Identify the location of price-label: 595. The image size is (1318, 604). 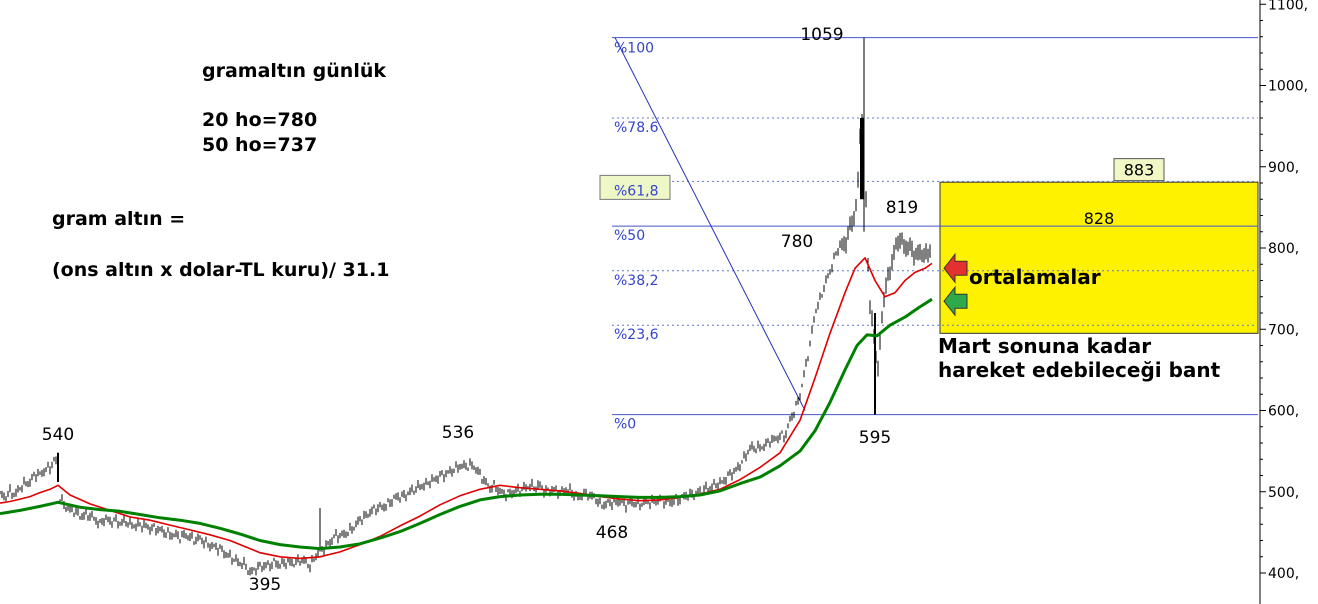
(875, 438).